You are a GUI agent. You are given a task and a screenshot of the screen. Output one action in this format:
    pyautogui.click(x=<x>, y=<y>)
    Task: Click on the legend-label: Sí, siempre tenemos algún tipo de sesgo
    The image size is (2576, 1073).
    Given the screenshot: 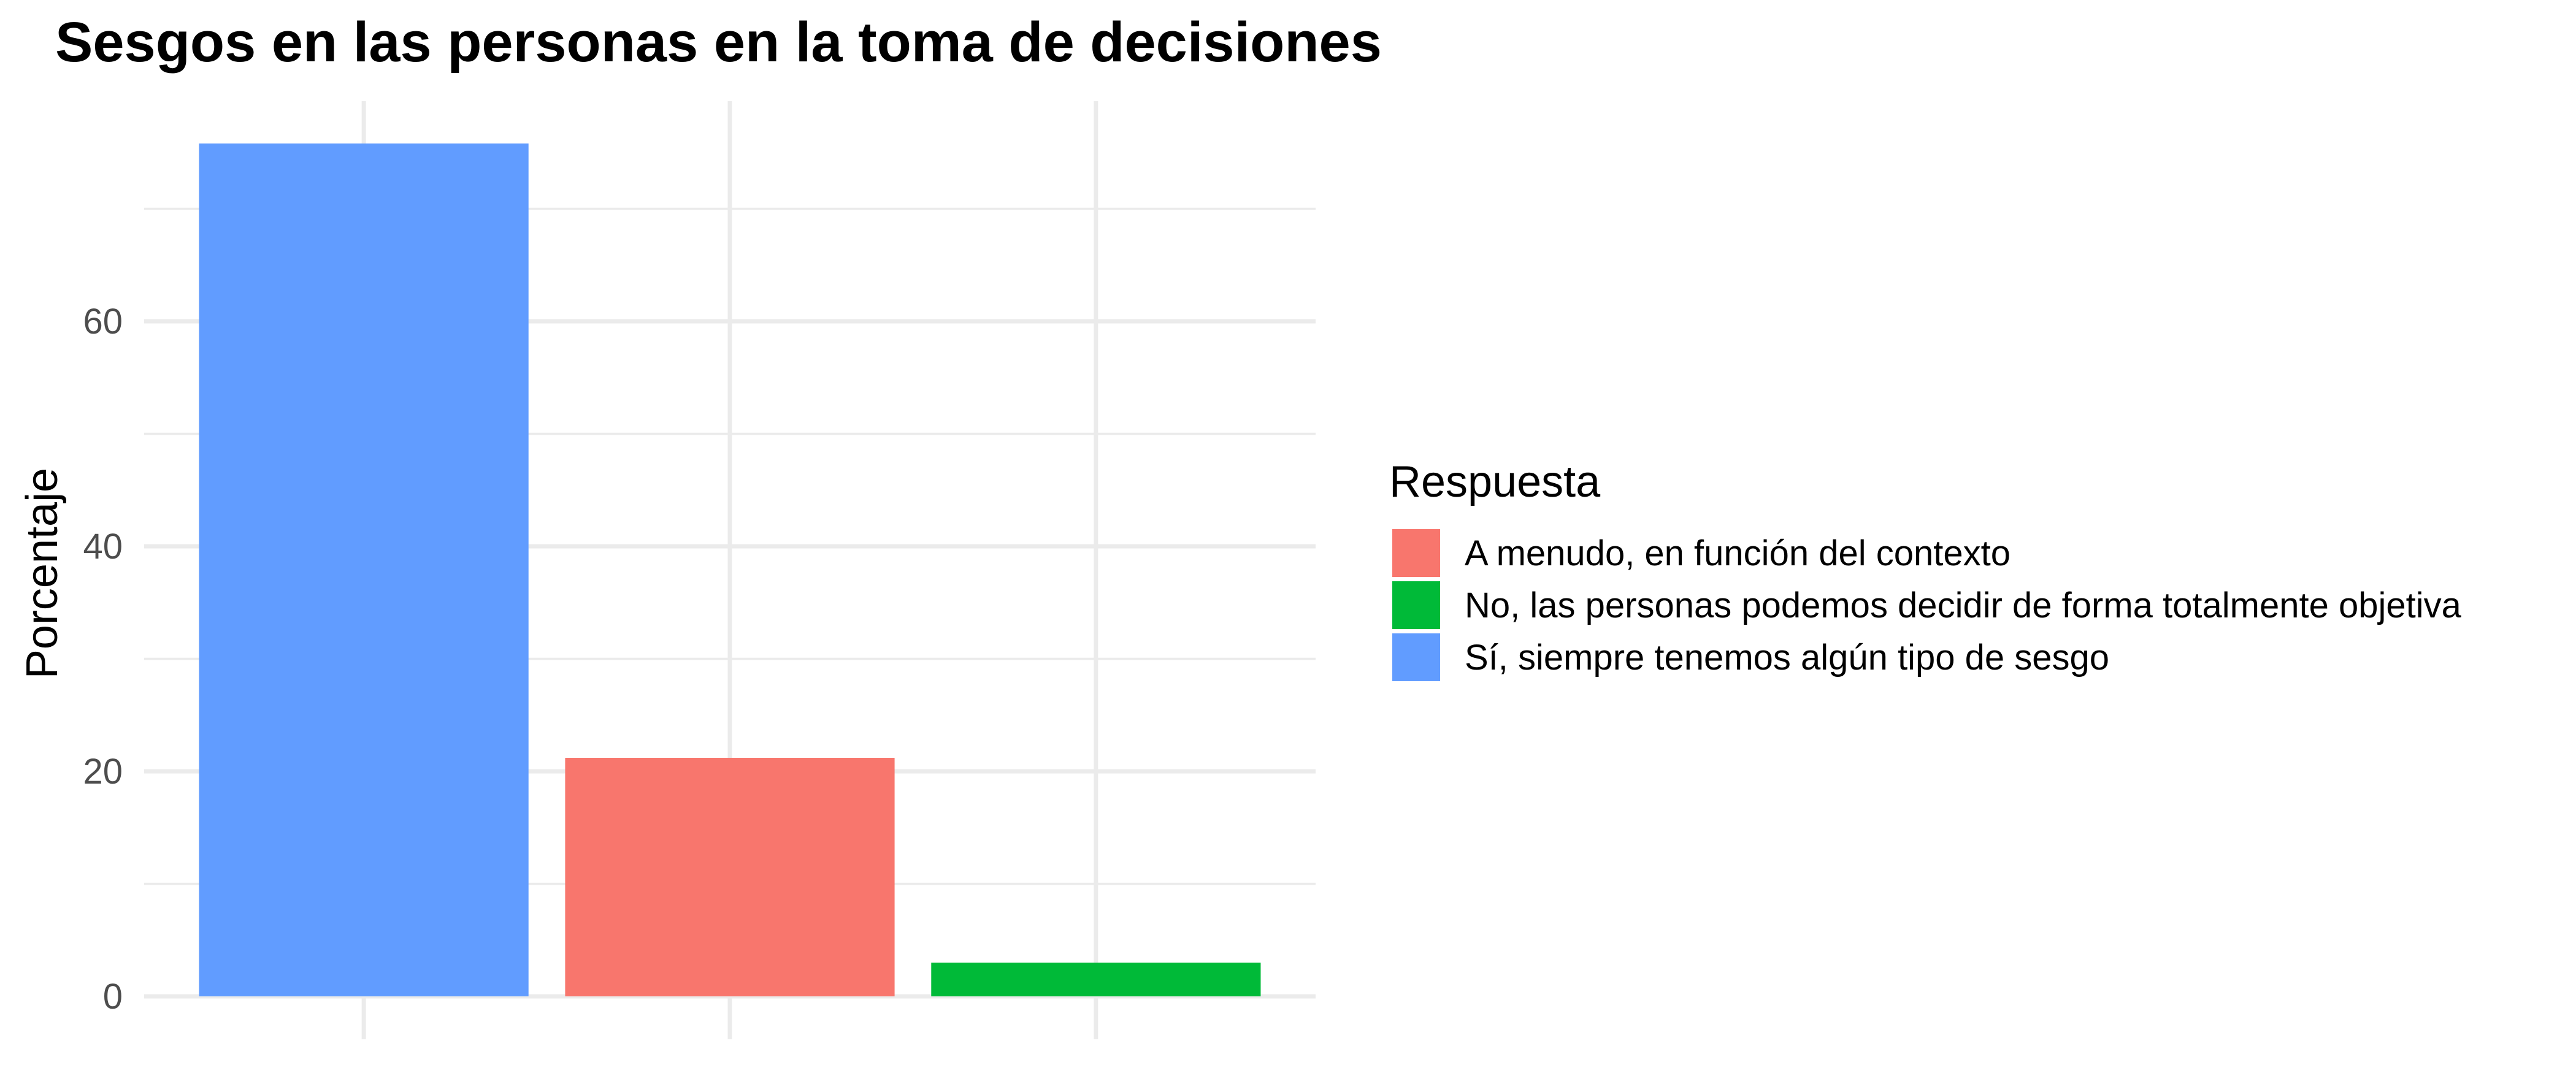 What is the action you would take?
    pyautogui.click(x=1787, y=658)
    